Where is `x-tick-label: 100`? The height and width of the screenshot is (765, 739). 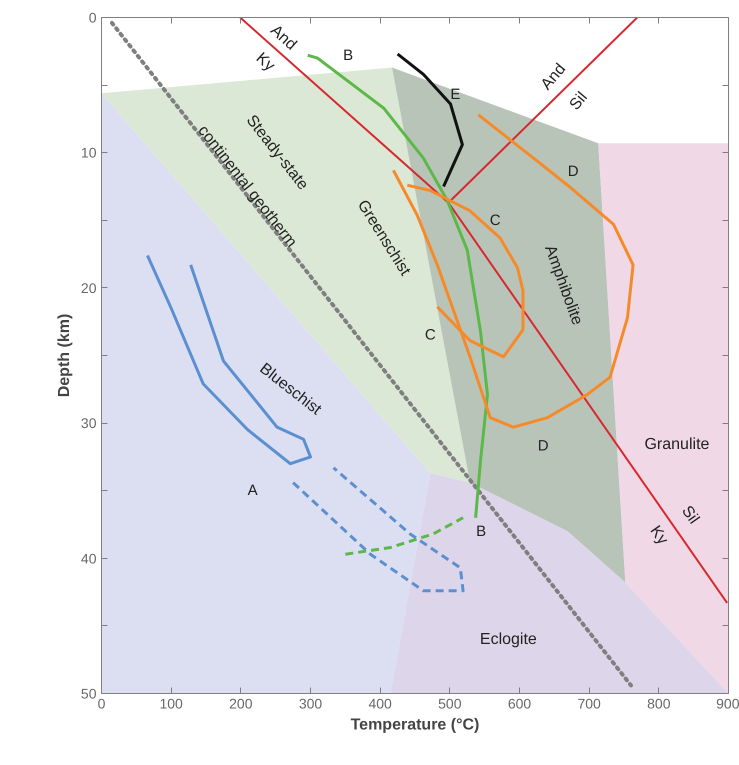
x-tick-label: 100 is located at coordinates (171, 704).